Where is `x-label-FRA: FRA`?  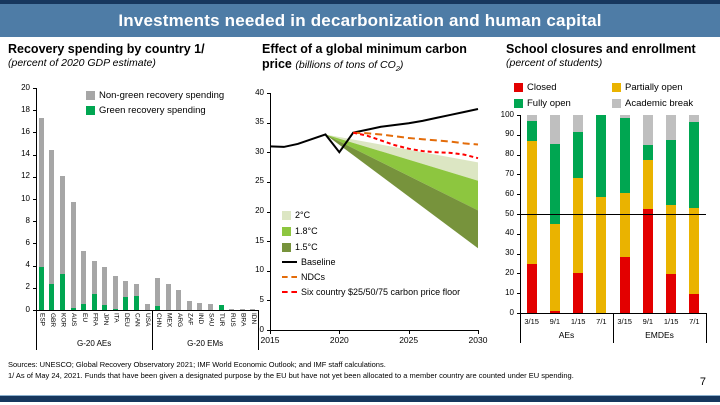 x-label-FRA: FRA is located at coordinates (95, 319).